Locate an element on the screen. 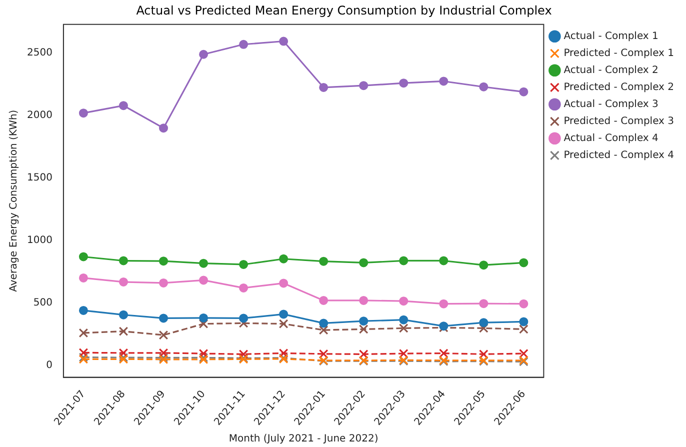  y-tick-label: 2500 is located at coordinates (39, 53).